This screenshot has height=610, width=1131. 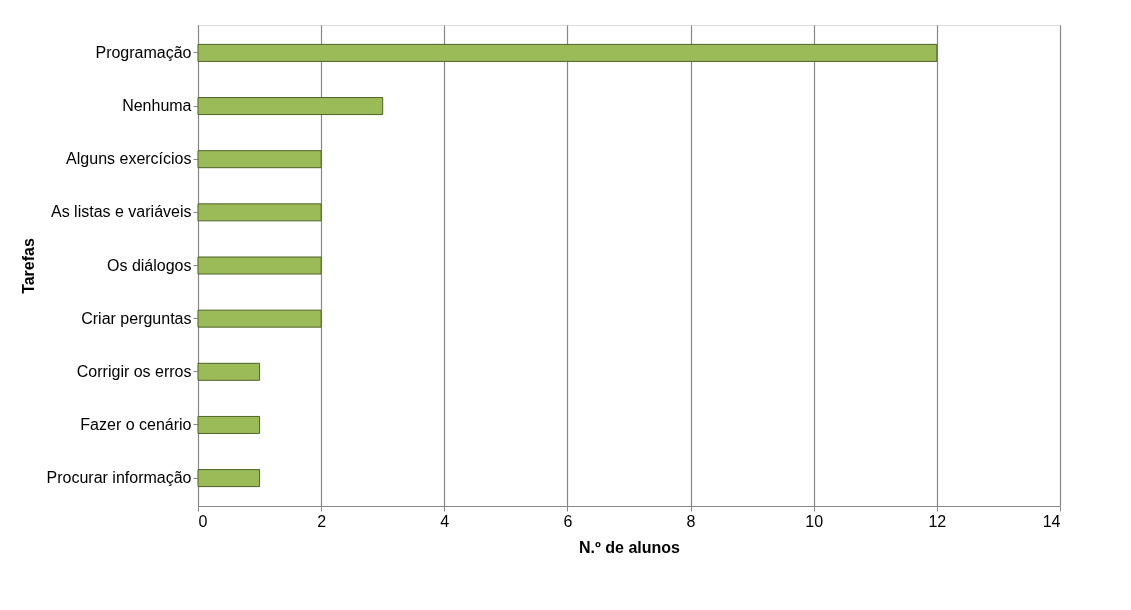 What do you see at coordinates (691, 521) in the screenshot?
I see `x-tick-label: 8` at bounding box center [691, 521].